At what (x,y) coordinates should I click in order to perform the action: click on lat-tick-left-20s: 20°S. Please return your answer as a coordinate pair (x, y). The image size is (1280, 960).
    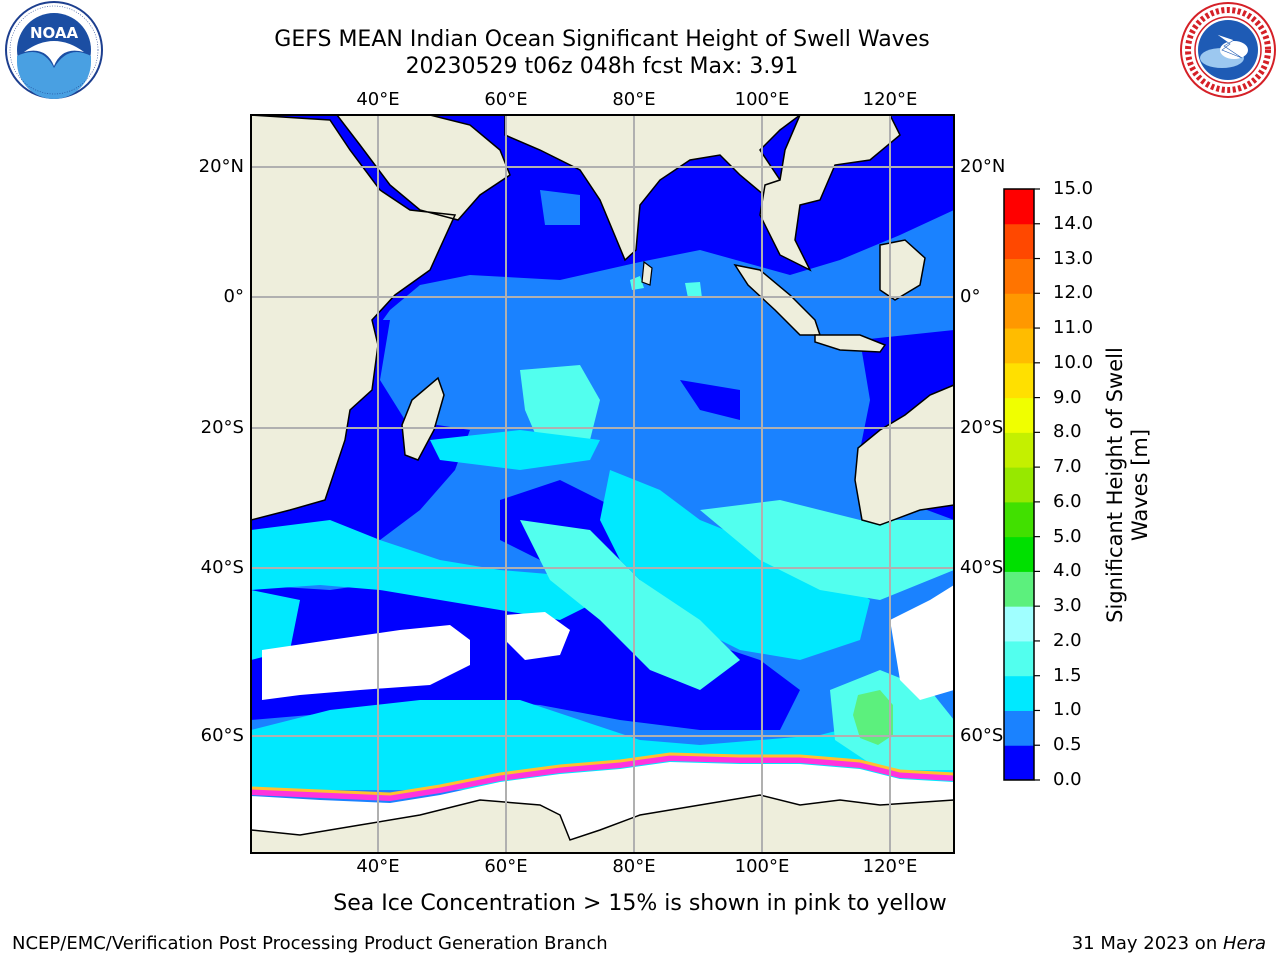
    Looking at the image, I should click on (222, 427).